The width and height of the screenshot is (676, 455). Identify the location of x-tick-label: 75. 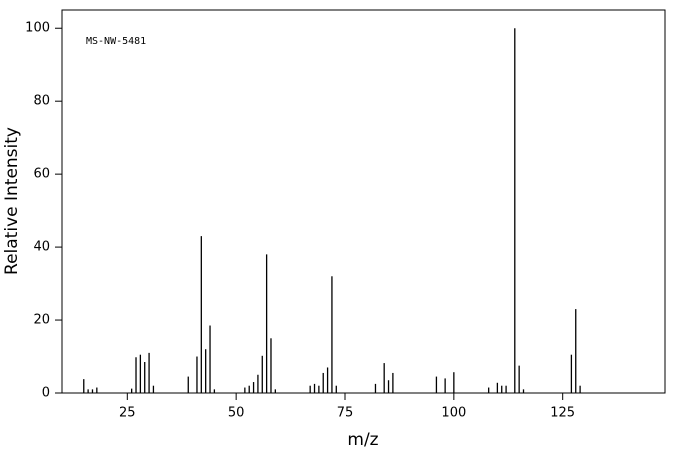
(345, 413).